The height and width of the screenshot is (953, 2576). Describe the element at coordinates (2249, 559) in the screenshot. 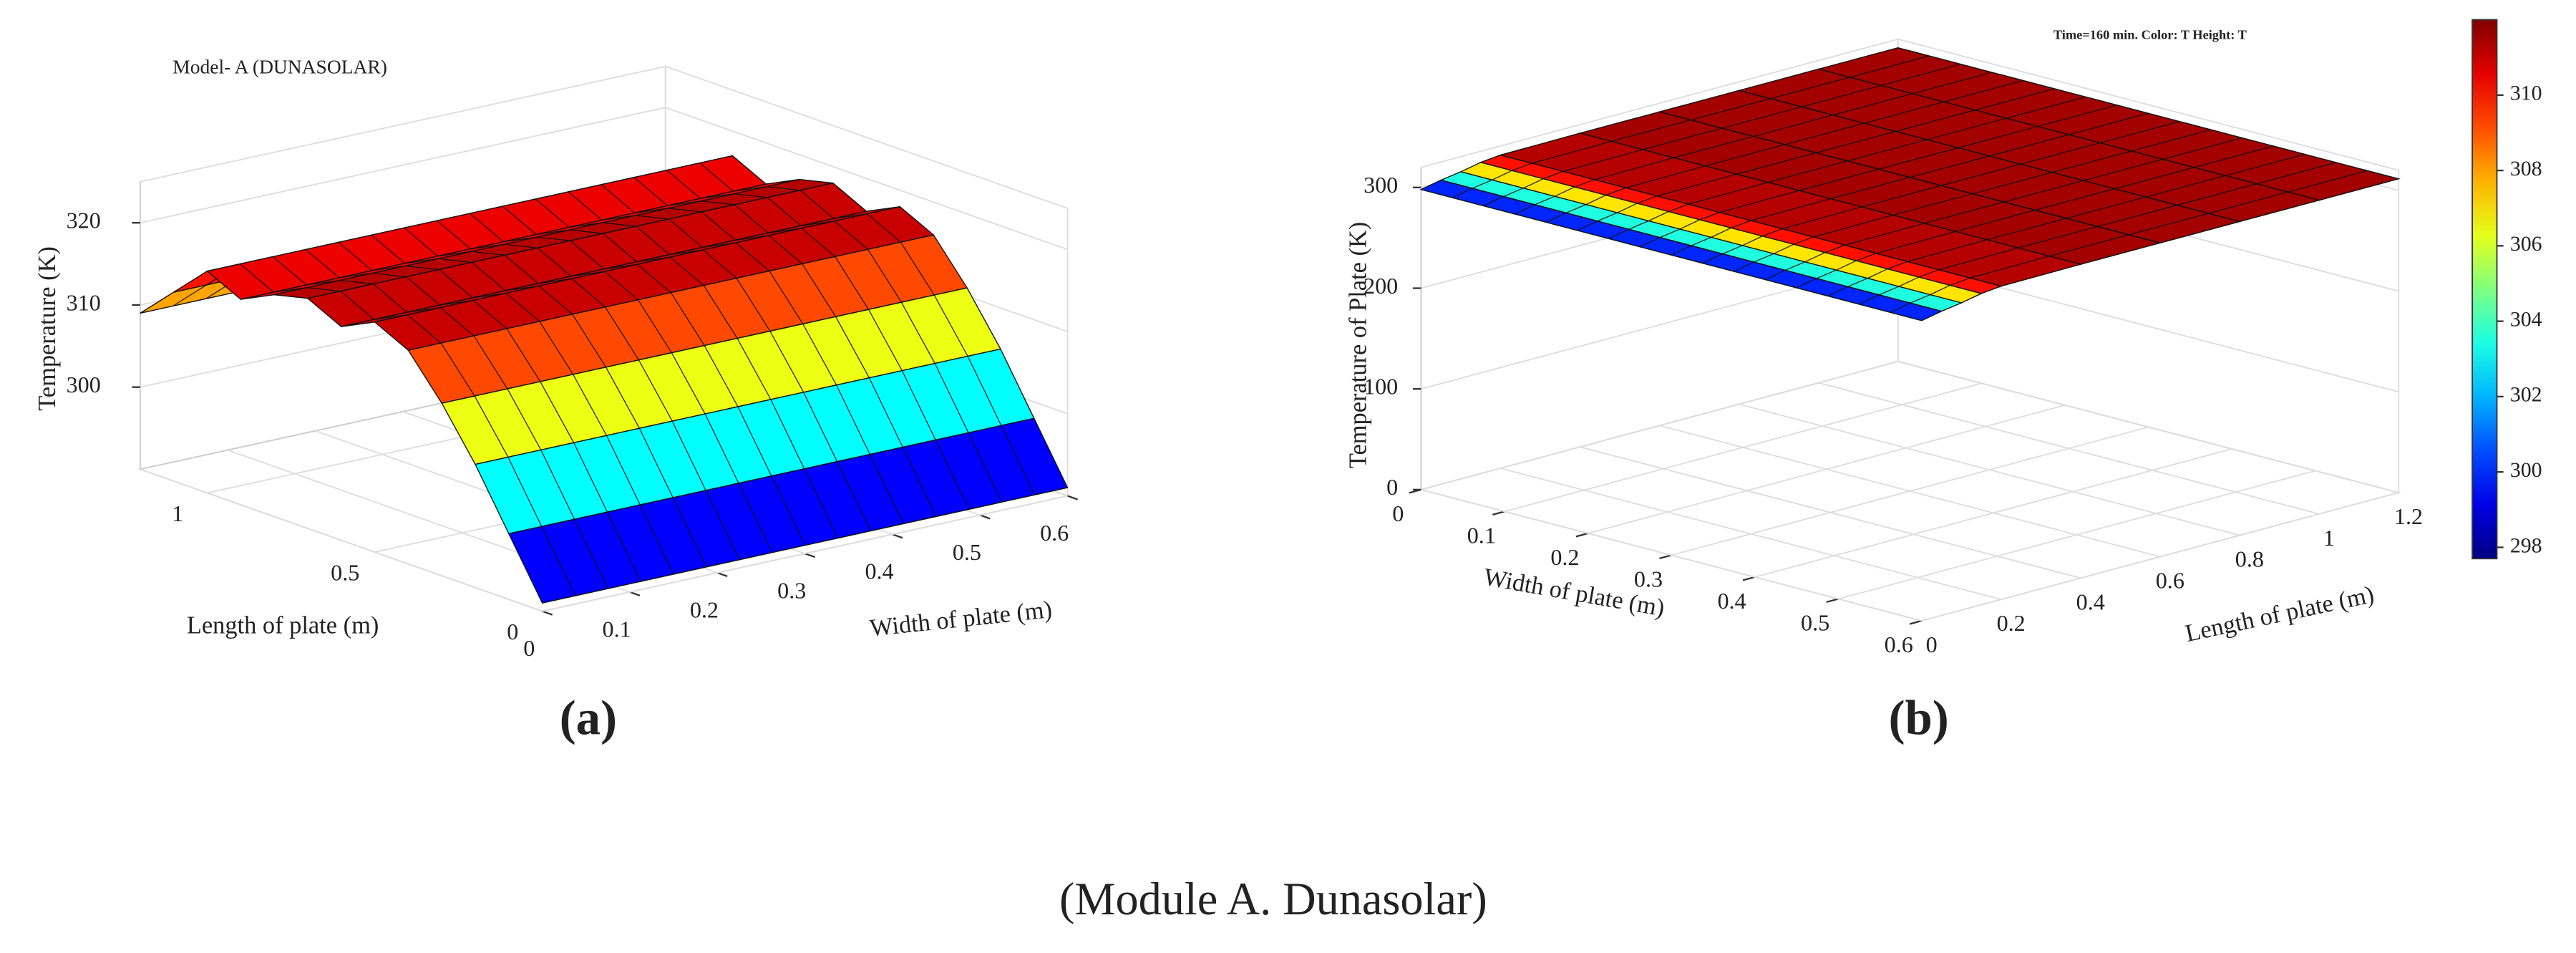

I see `y-tick-label: 0.8` at that location.